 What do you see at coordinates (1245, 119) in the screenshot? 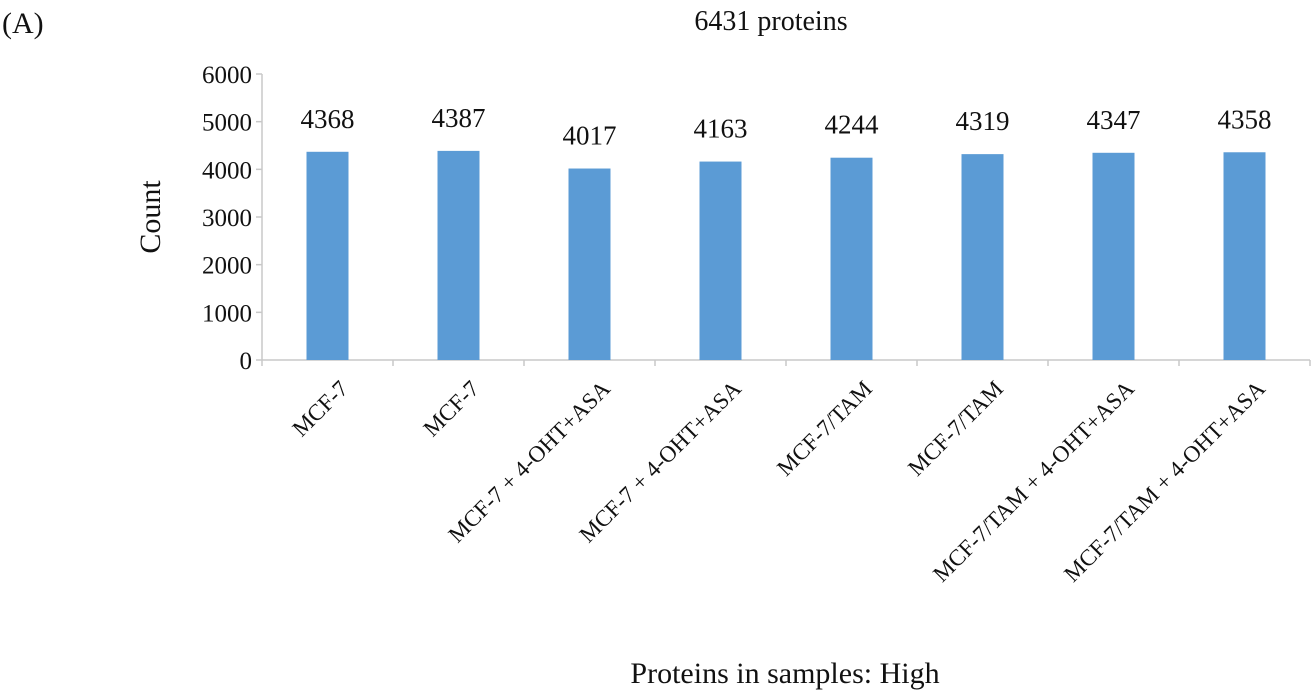
I see `data-label: 4358` at bounding box center [1245, 119].